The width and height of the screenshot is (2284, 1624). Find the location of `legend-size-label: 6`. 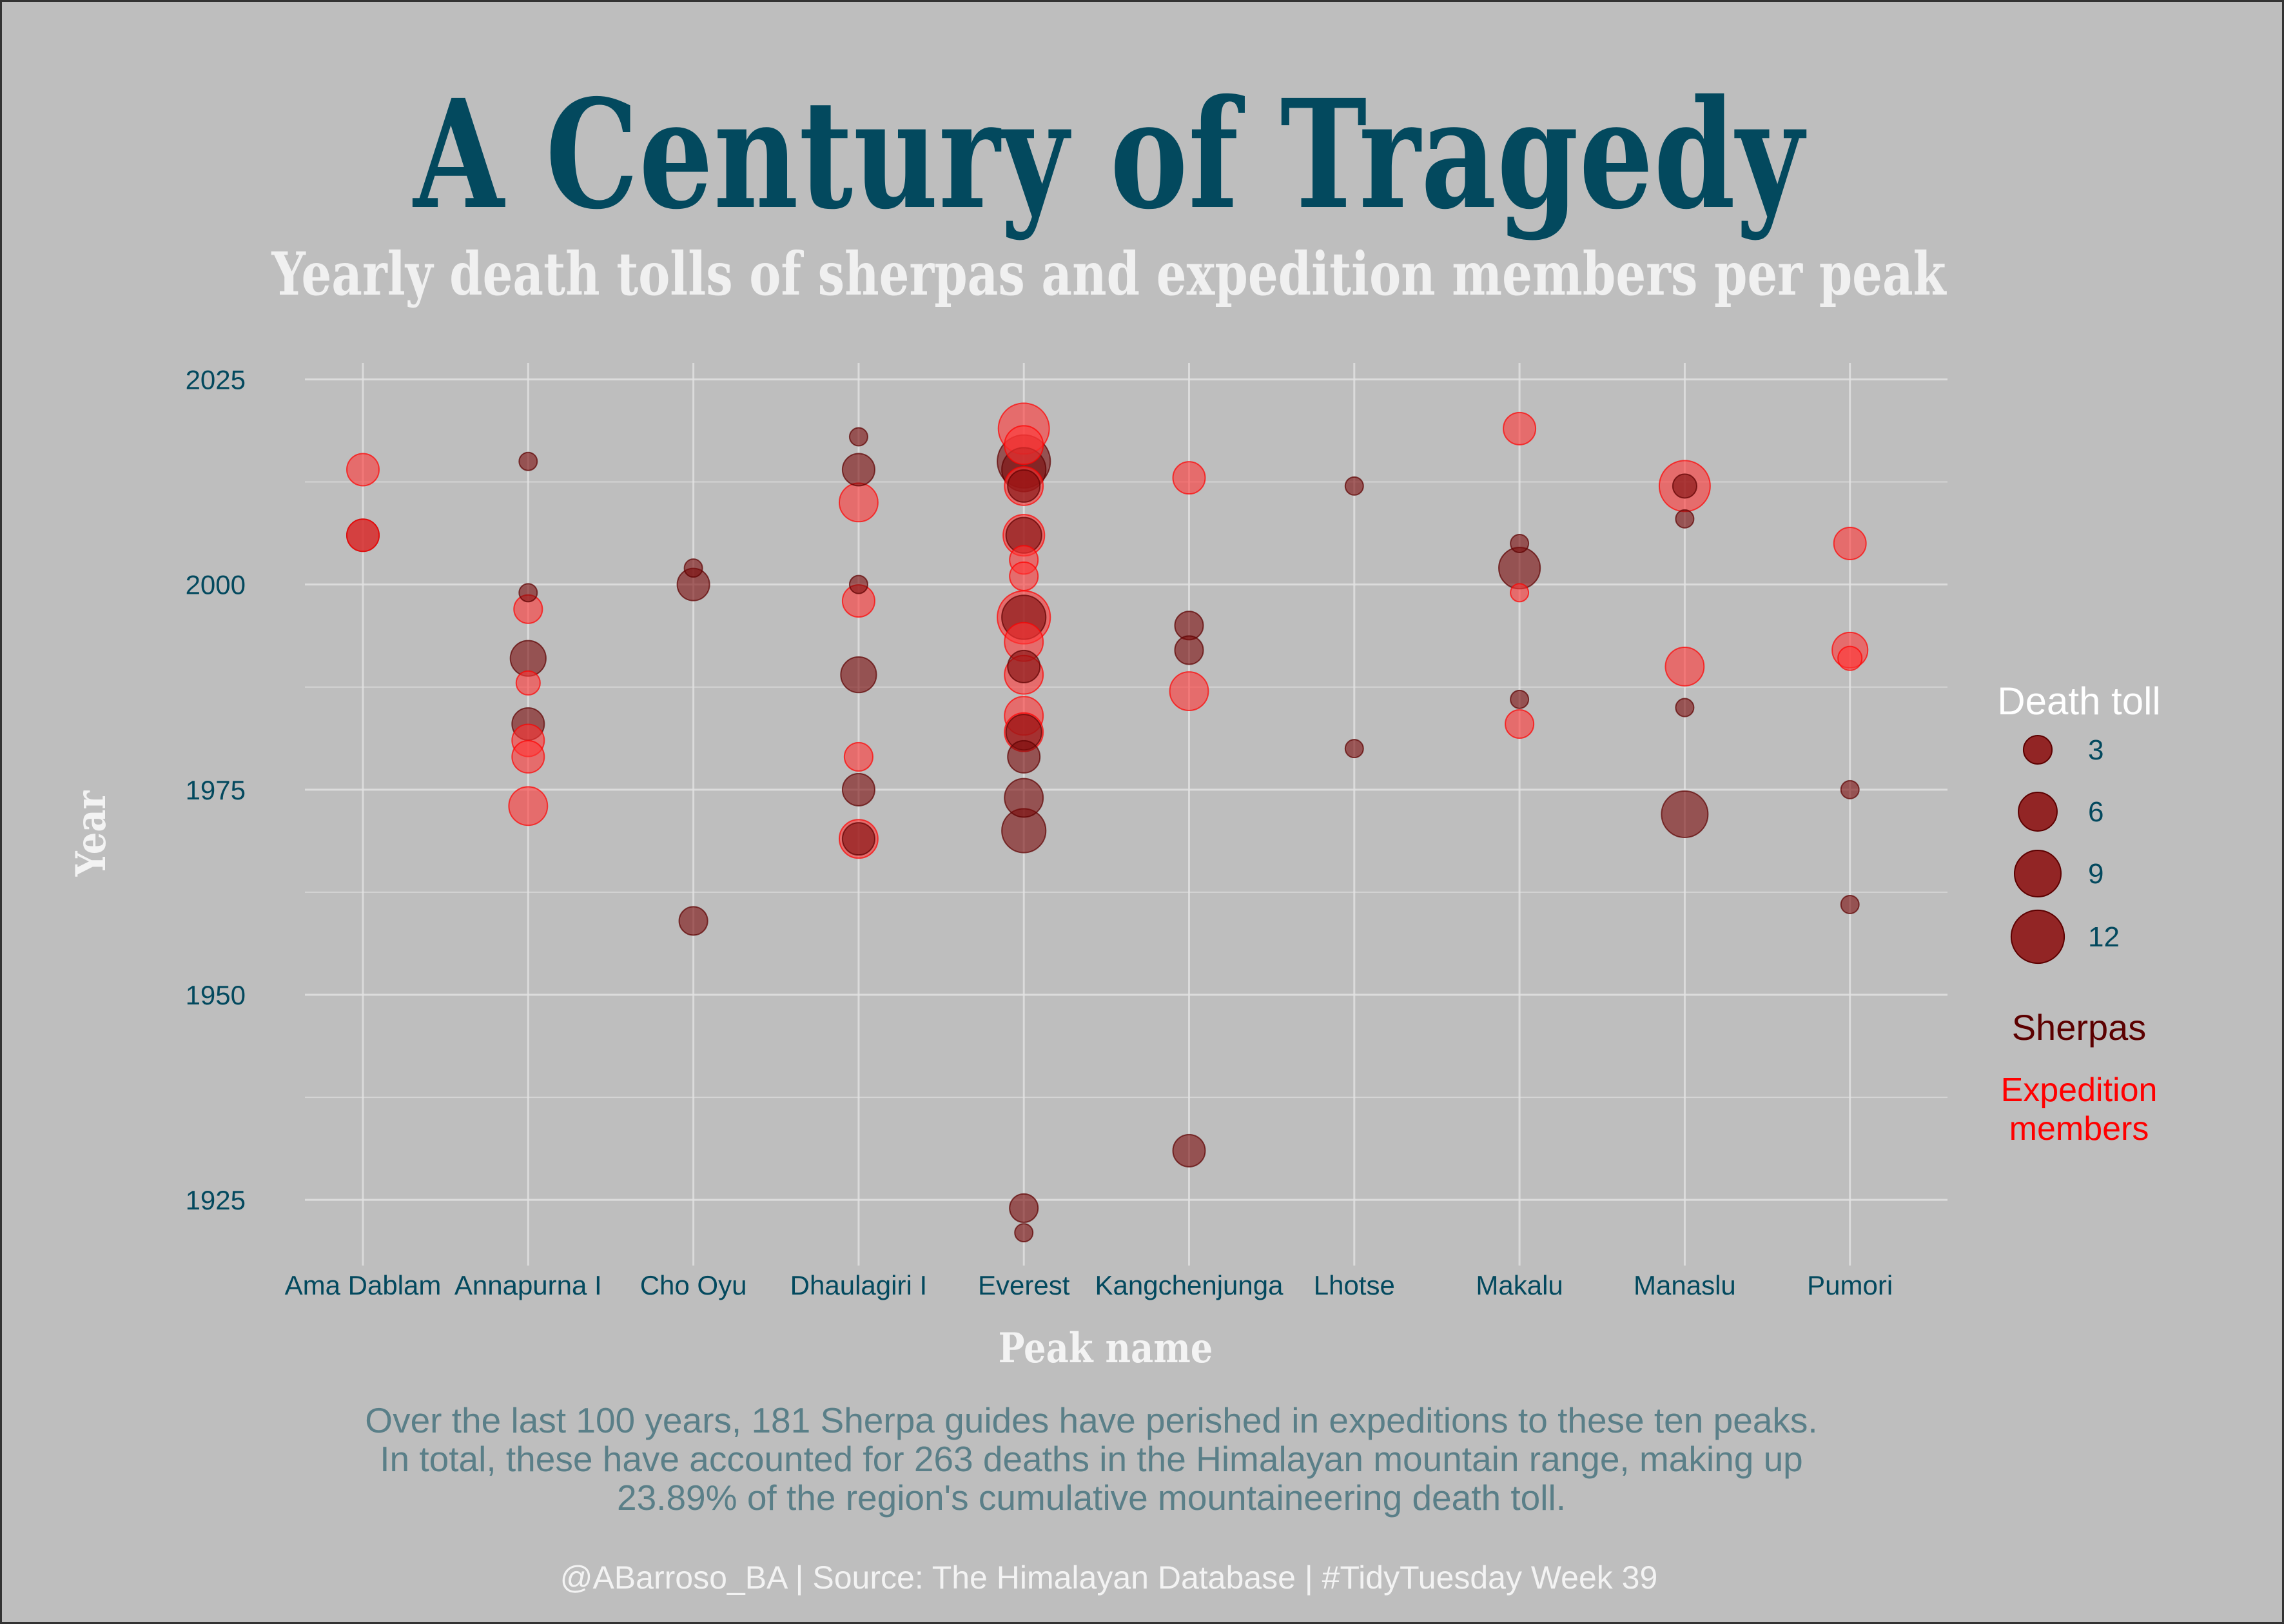

legend-size-label: 6 is located at coordinates (2095, 812).